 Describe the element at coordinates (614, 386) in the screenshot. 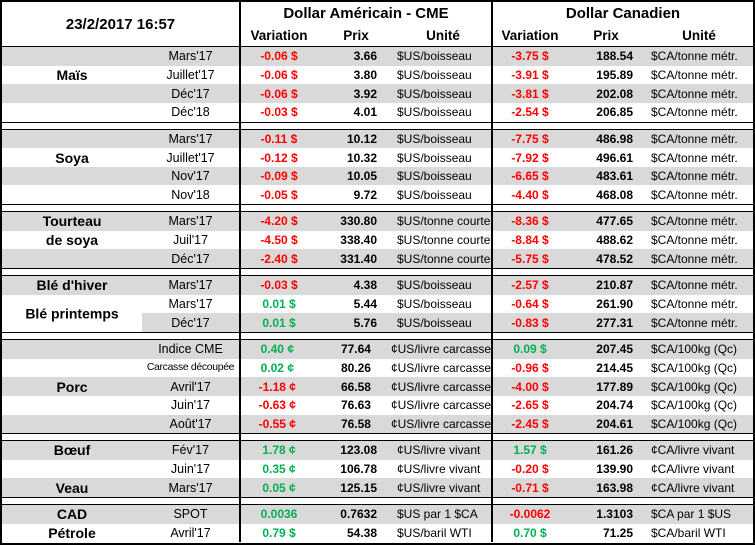

I see `ca-price: 177.89` at that location.